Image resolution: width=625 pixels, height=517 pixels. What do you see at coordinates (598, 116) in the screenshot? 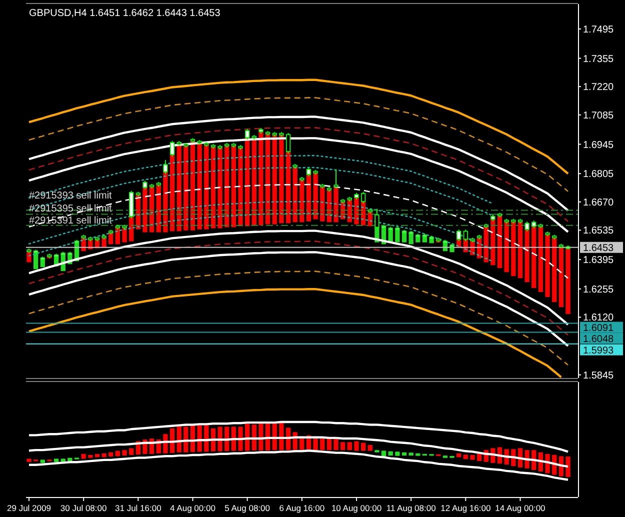
I see `y-tick-label: 1.7085` at bounding box center [598, 116].